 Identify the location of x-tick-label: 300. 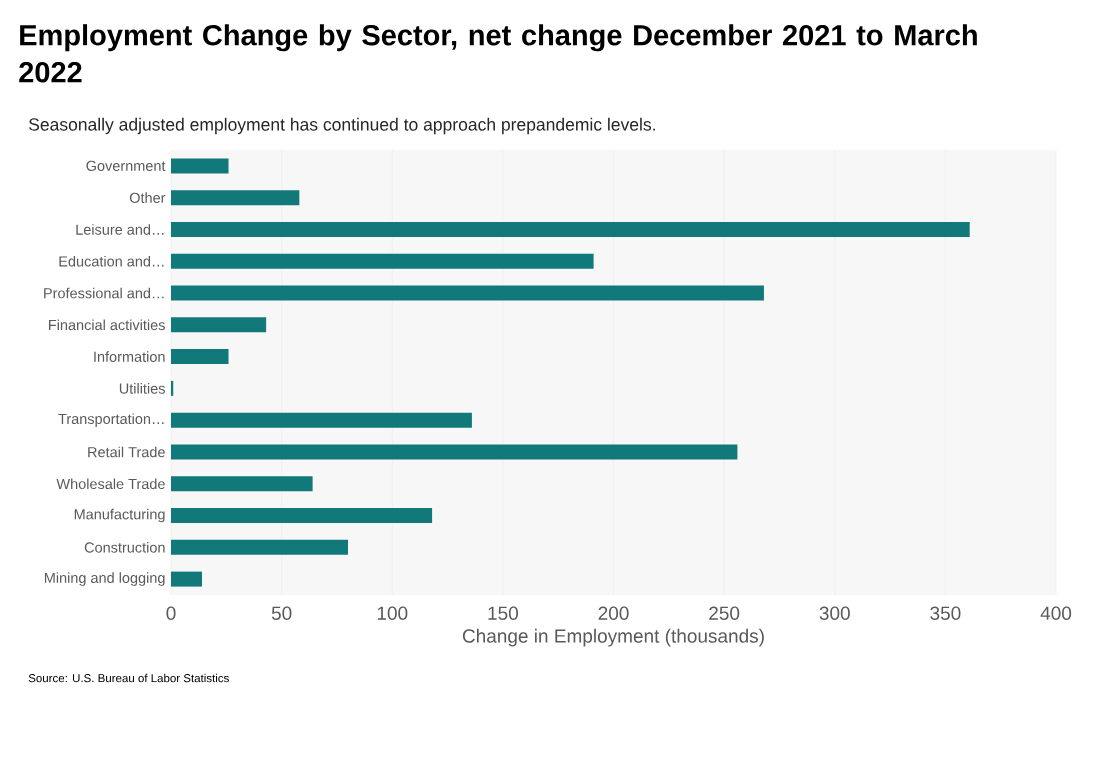
(834, 613).